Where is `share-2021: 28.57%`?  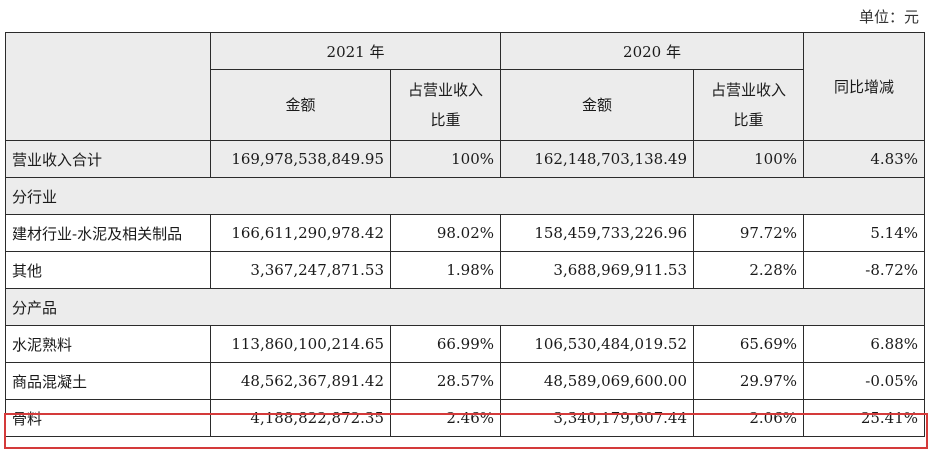
share-2021: 28.57% is located at coordinates (445, 381).